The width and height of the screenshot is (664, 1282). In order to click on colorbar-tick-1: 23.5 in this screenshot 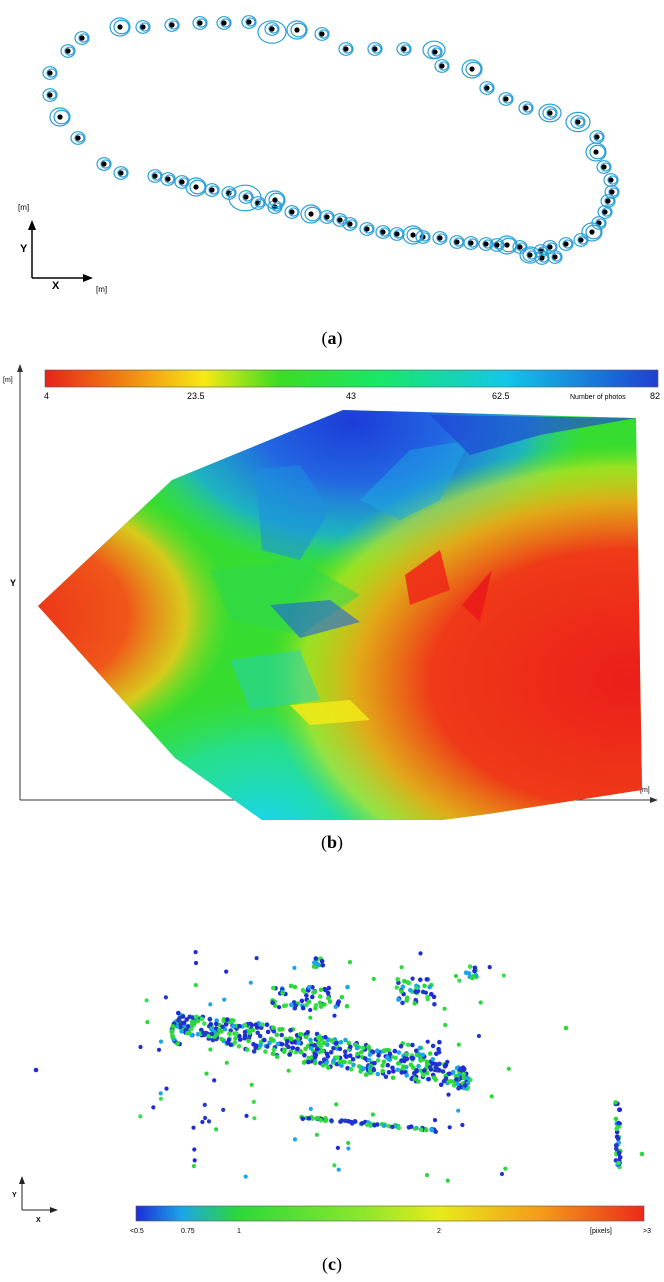, I will do `click(196, 396)`.